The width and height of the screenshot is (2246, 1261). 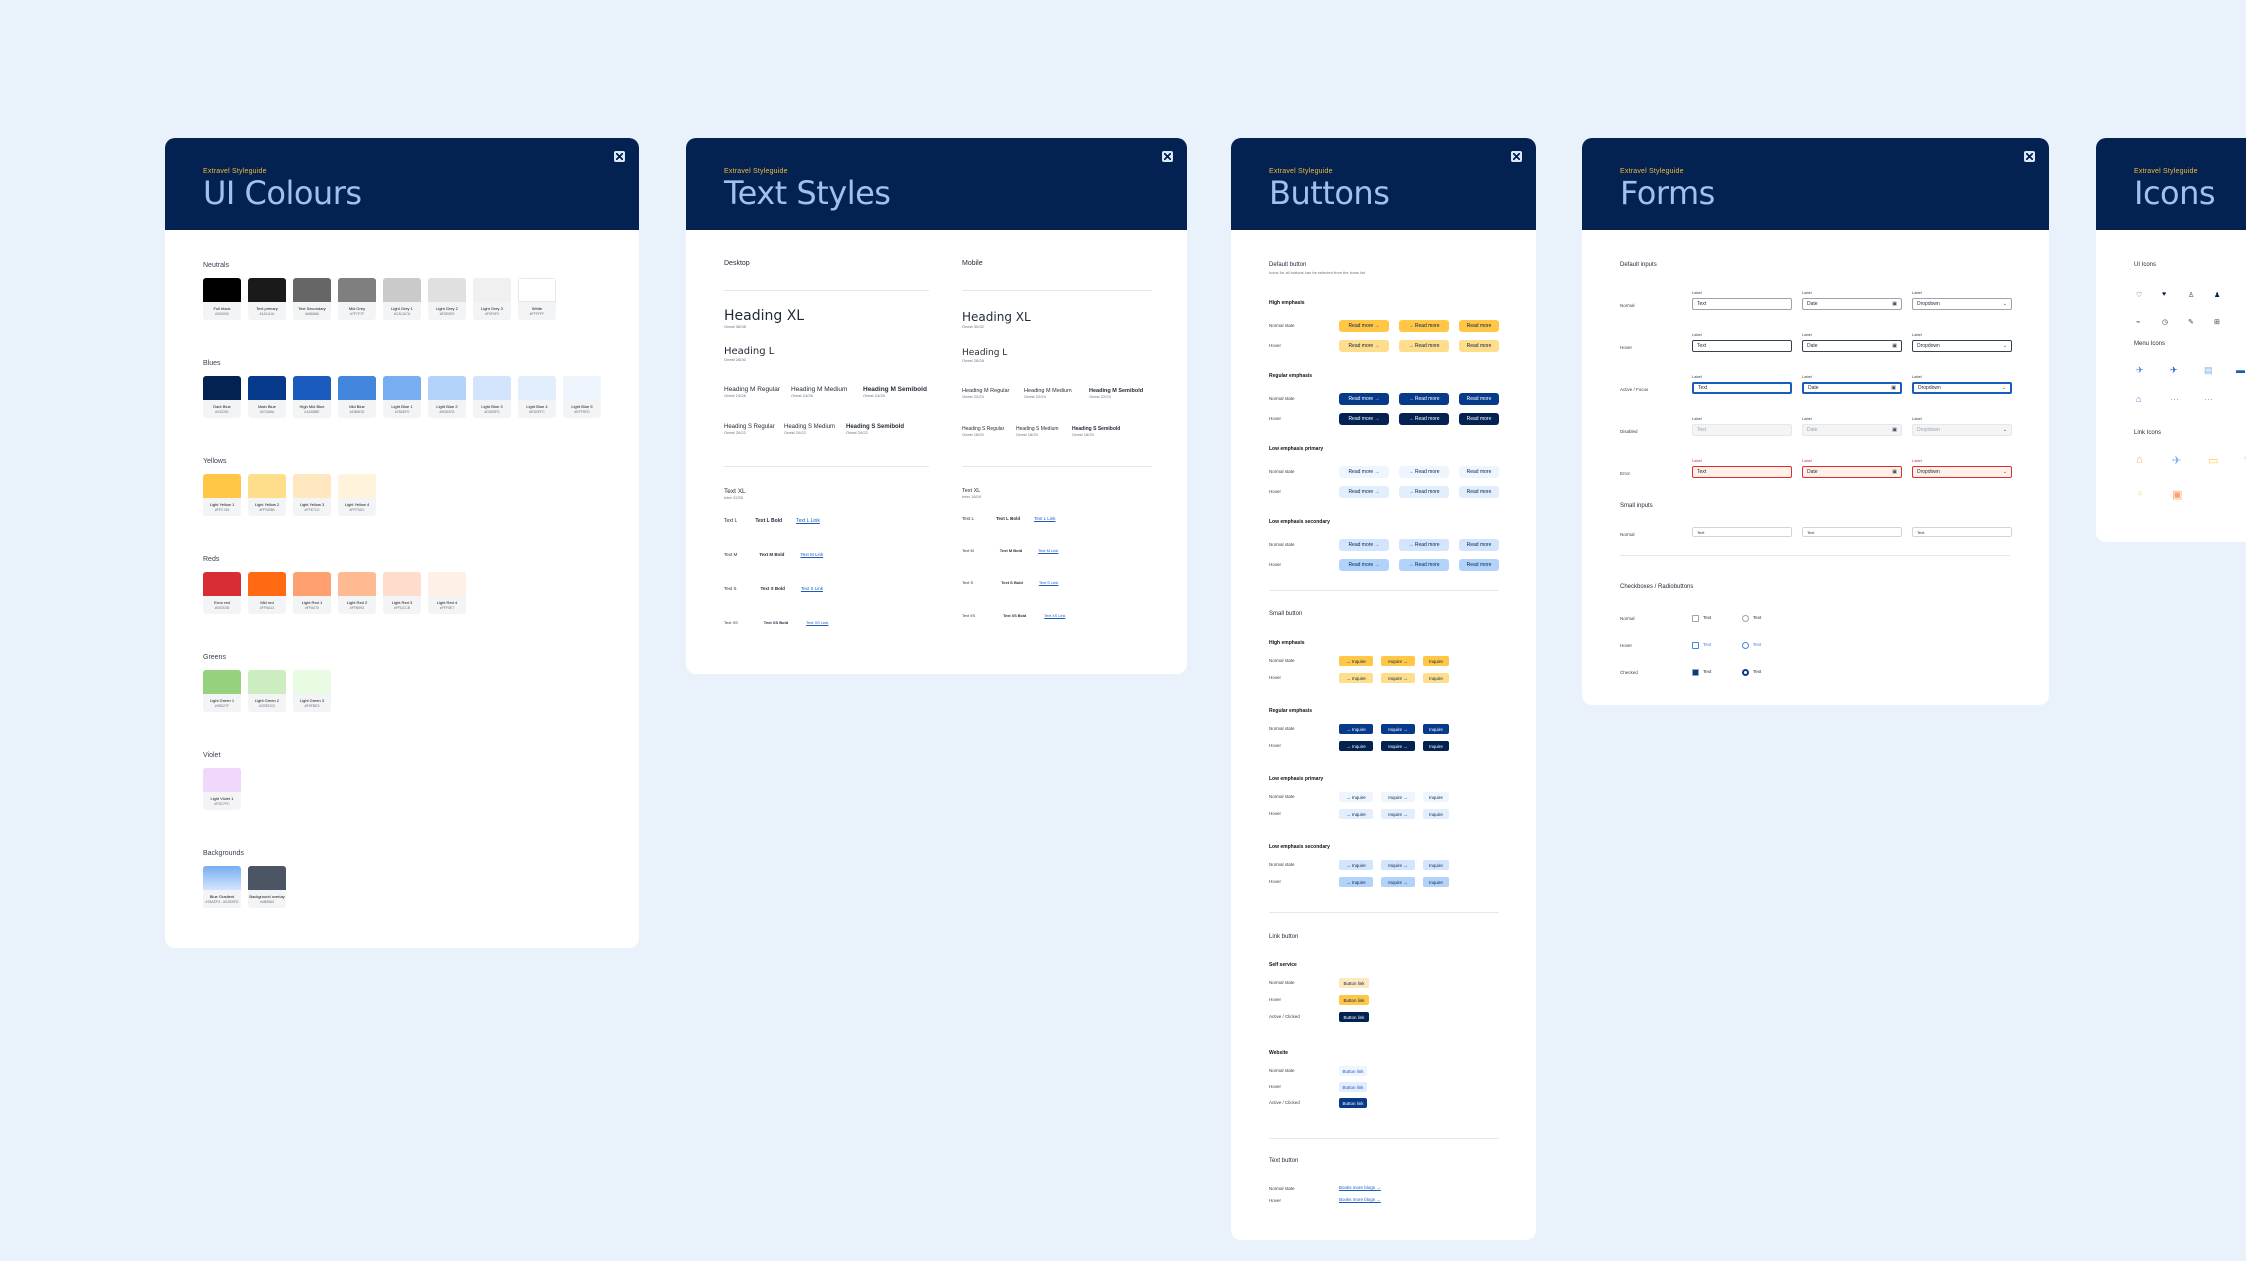 I want to click on colour-swatch: Light Blue 4 #E3EEFC, so click(x=537, y=397).